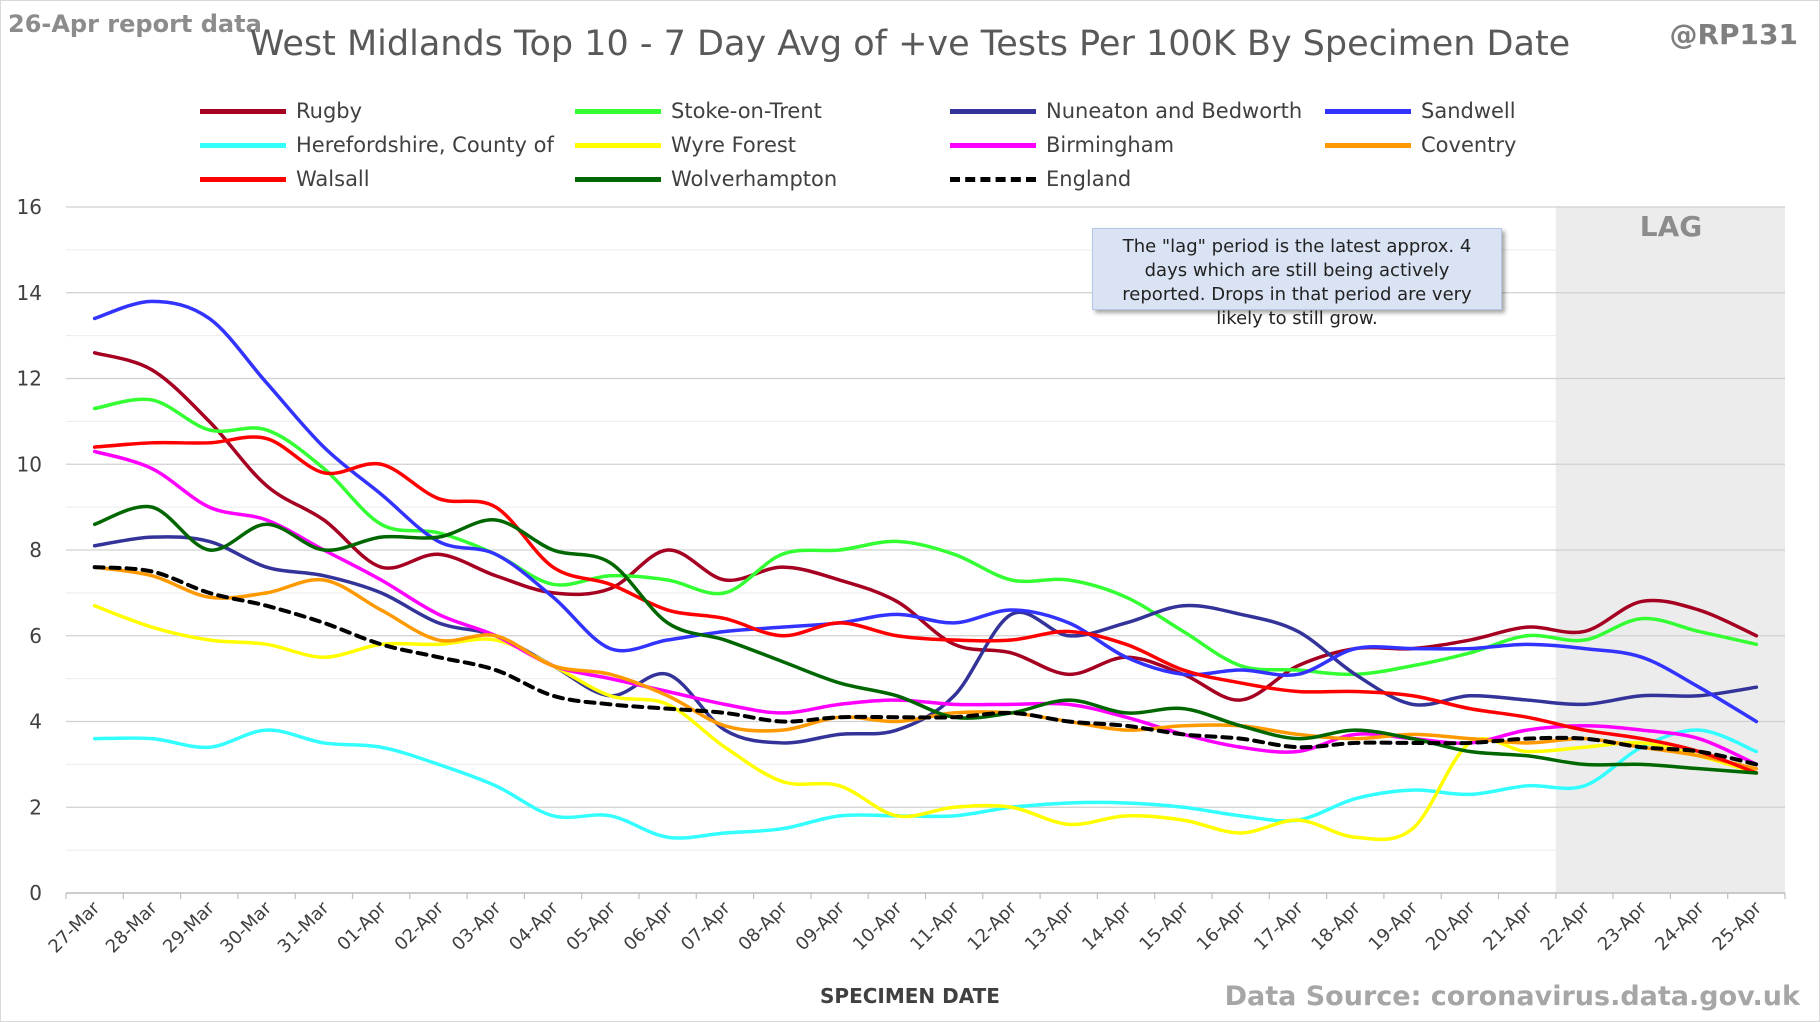 This screenshot has height=1022, width=1820. What do you see at coordinates (1566, 926) in the screenshot?
I see `x-tick-label: 22-Apr` at bounding box center [1566, 926].